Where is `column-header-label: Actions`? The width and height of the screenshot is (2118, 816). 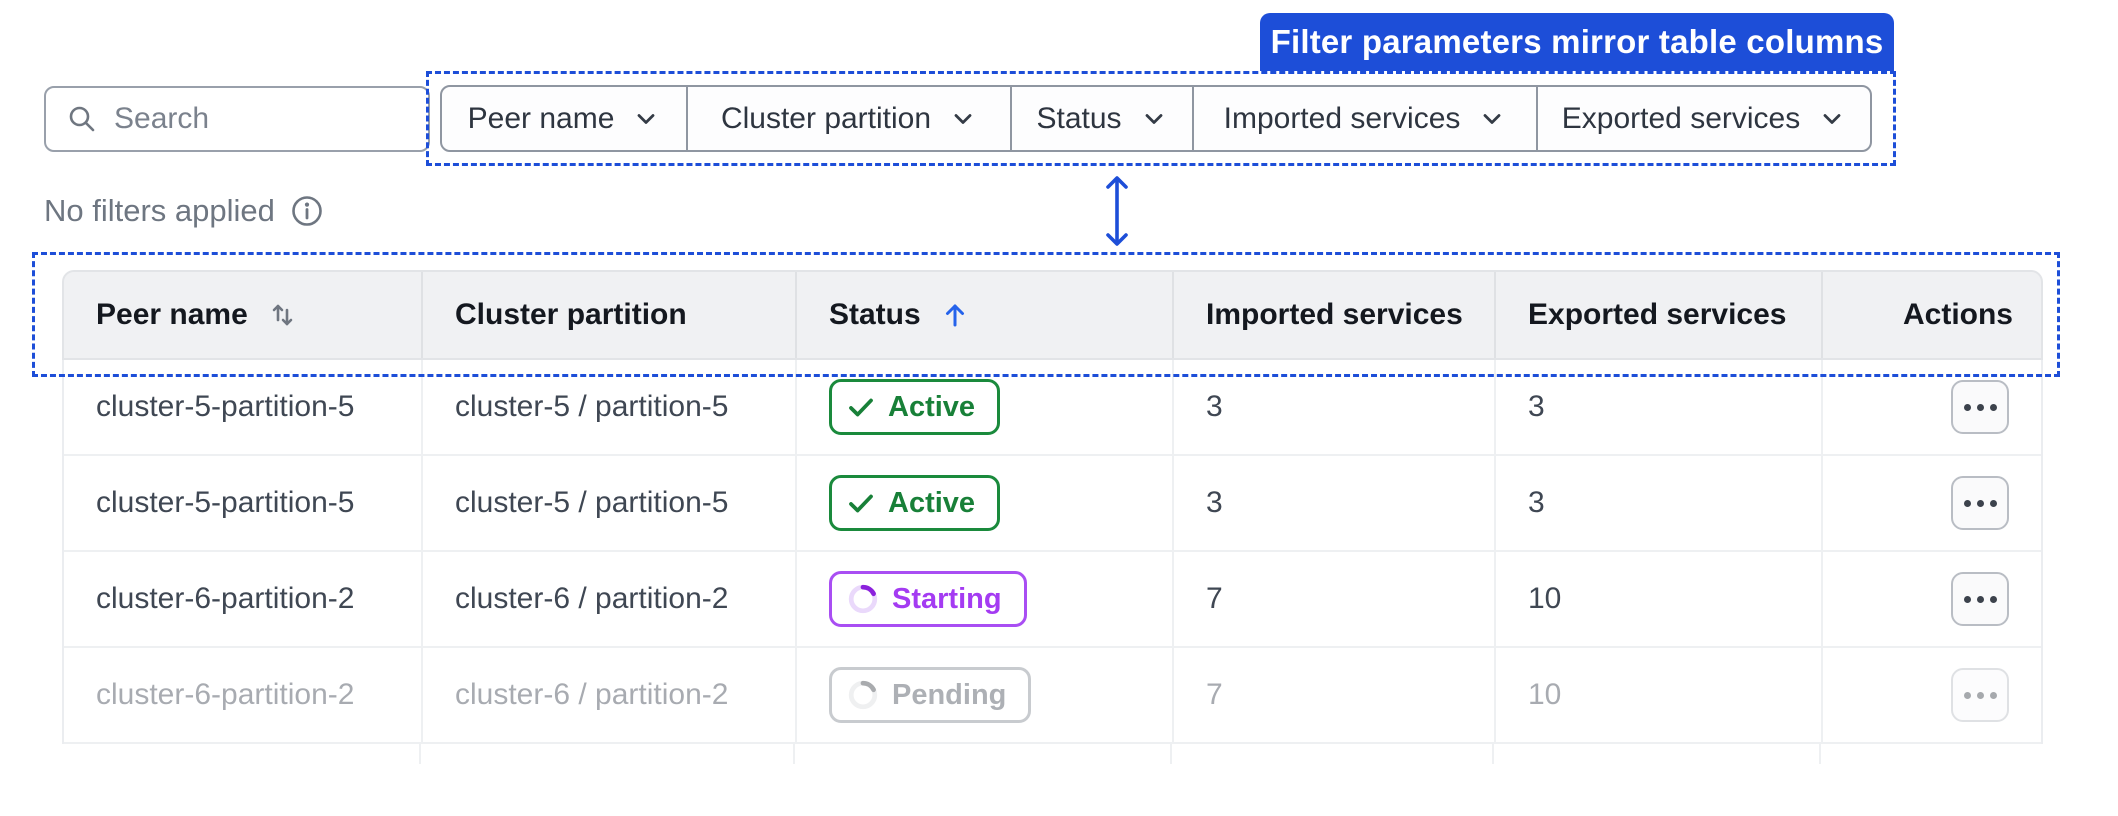 column-header-label: Actions is located at coordinates (1957, 314).